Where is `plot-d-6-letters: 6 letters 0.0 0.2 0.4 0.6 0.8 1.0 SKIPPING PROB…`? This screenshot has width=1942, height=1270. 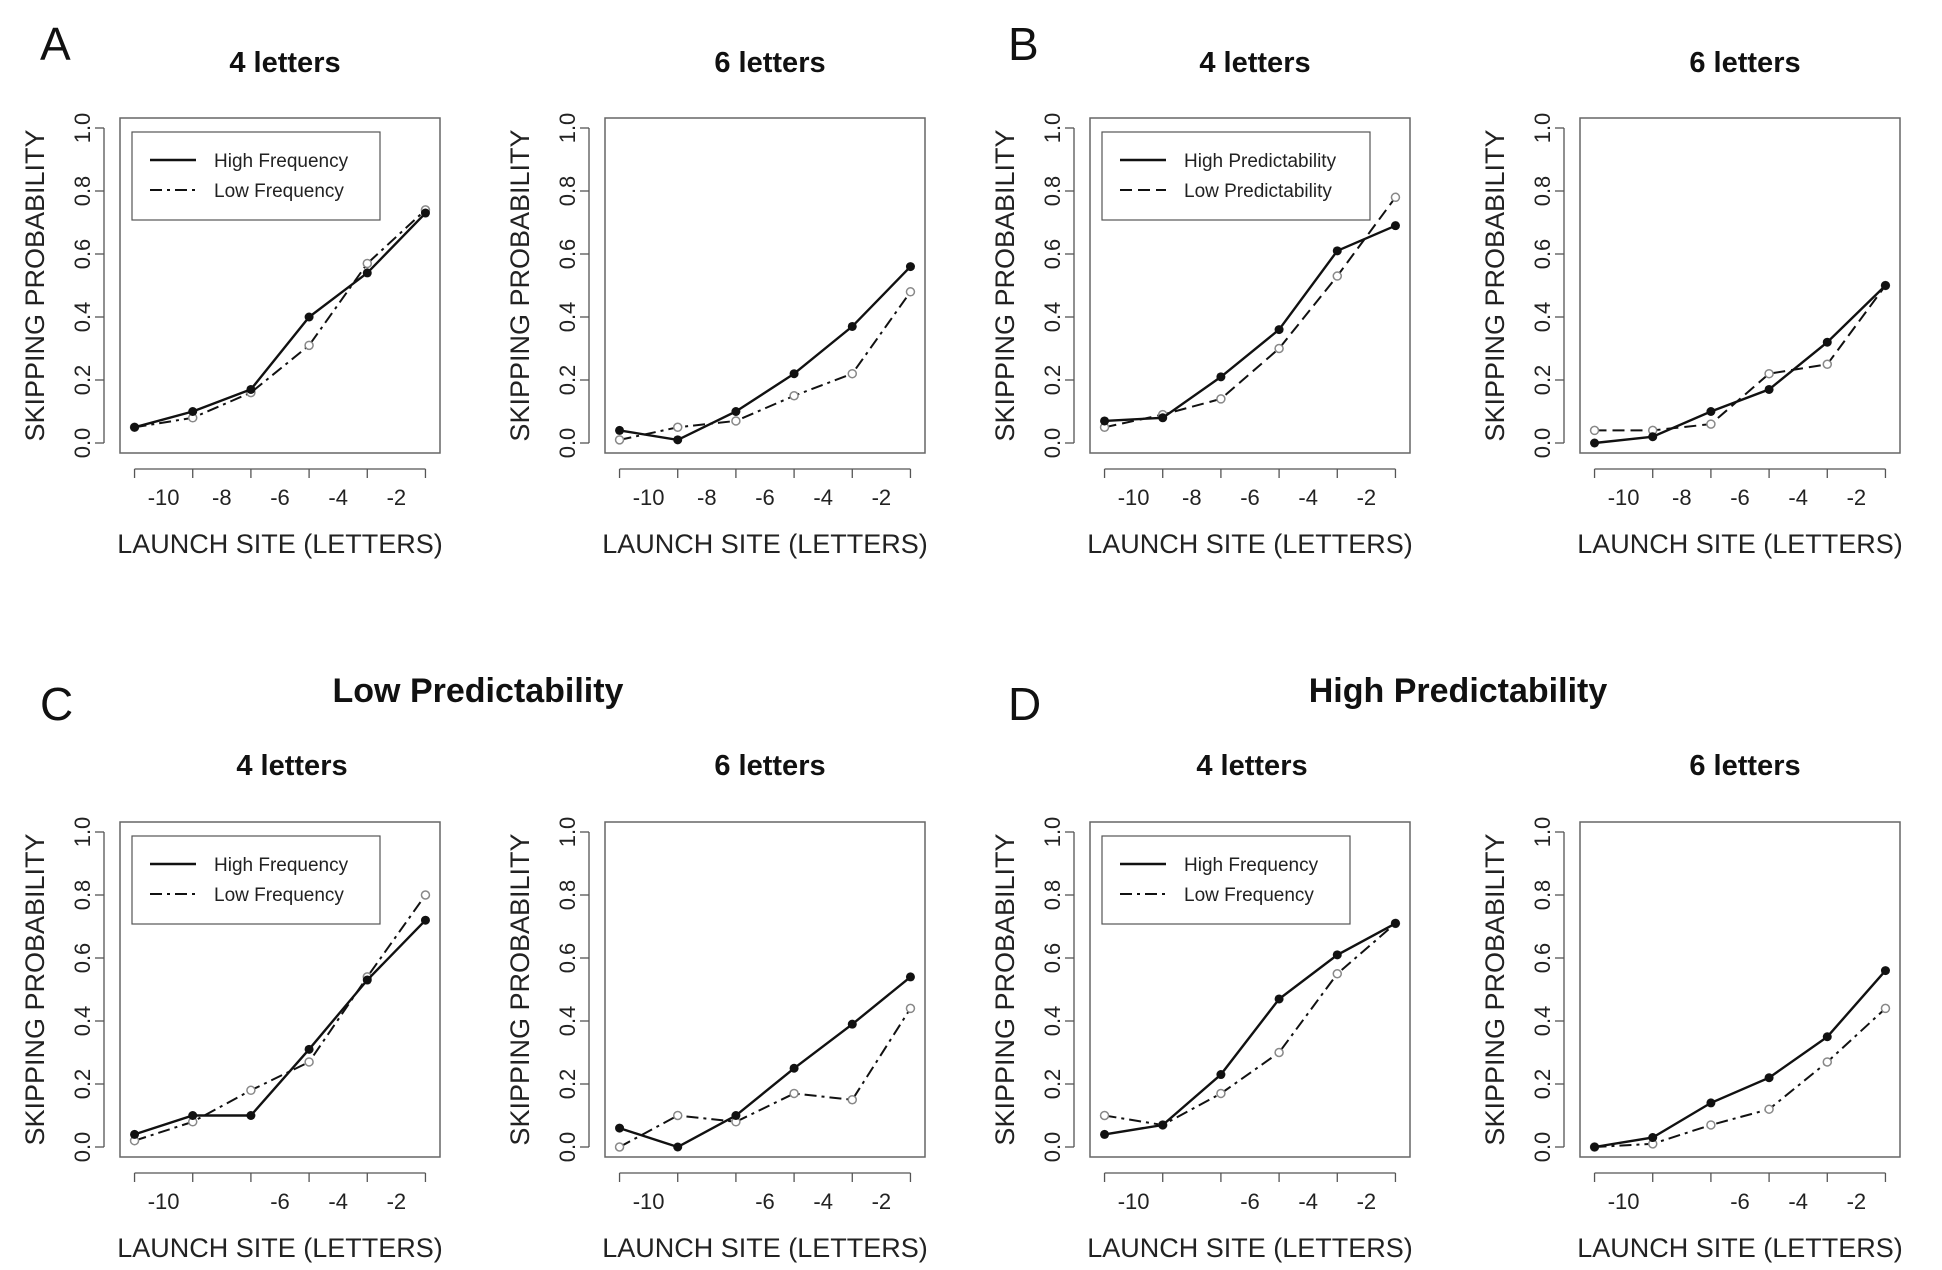
plot-d-6-letters: 6 letters 0.0 0.2 0.4 0.6 0.8 1.0 SKIPPING PROB… is located at coordinates (1691, 1006).